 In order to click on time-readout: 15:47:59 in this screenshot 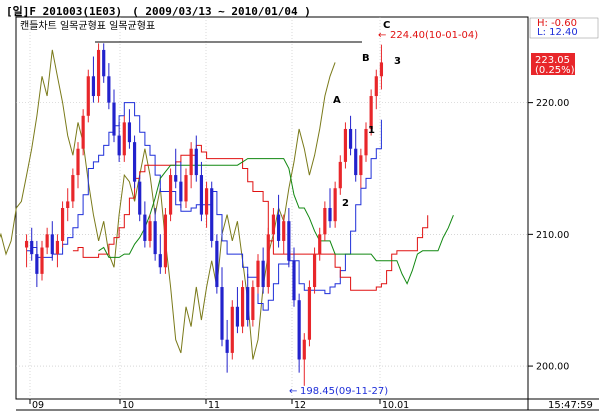, I will do `click(570, 405)`.